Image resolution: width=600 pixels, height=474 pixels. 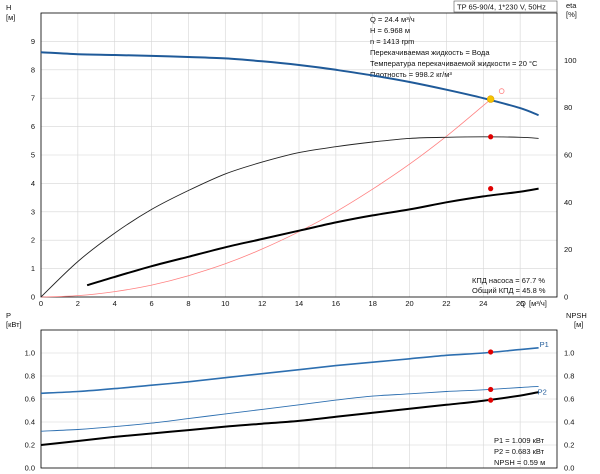 What do you see at coordinates (390, 30) in the screenshot?
I see `info-line: H = 6.968 м` at bounding box center [390, 30].